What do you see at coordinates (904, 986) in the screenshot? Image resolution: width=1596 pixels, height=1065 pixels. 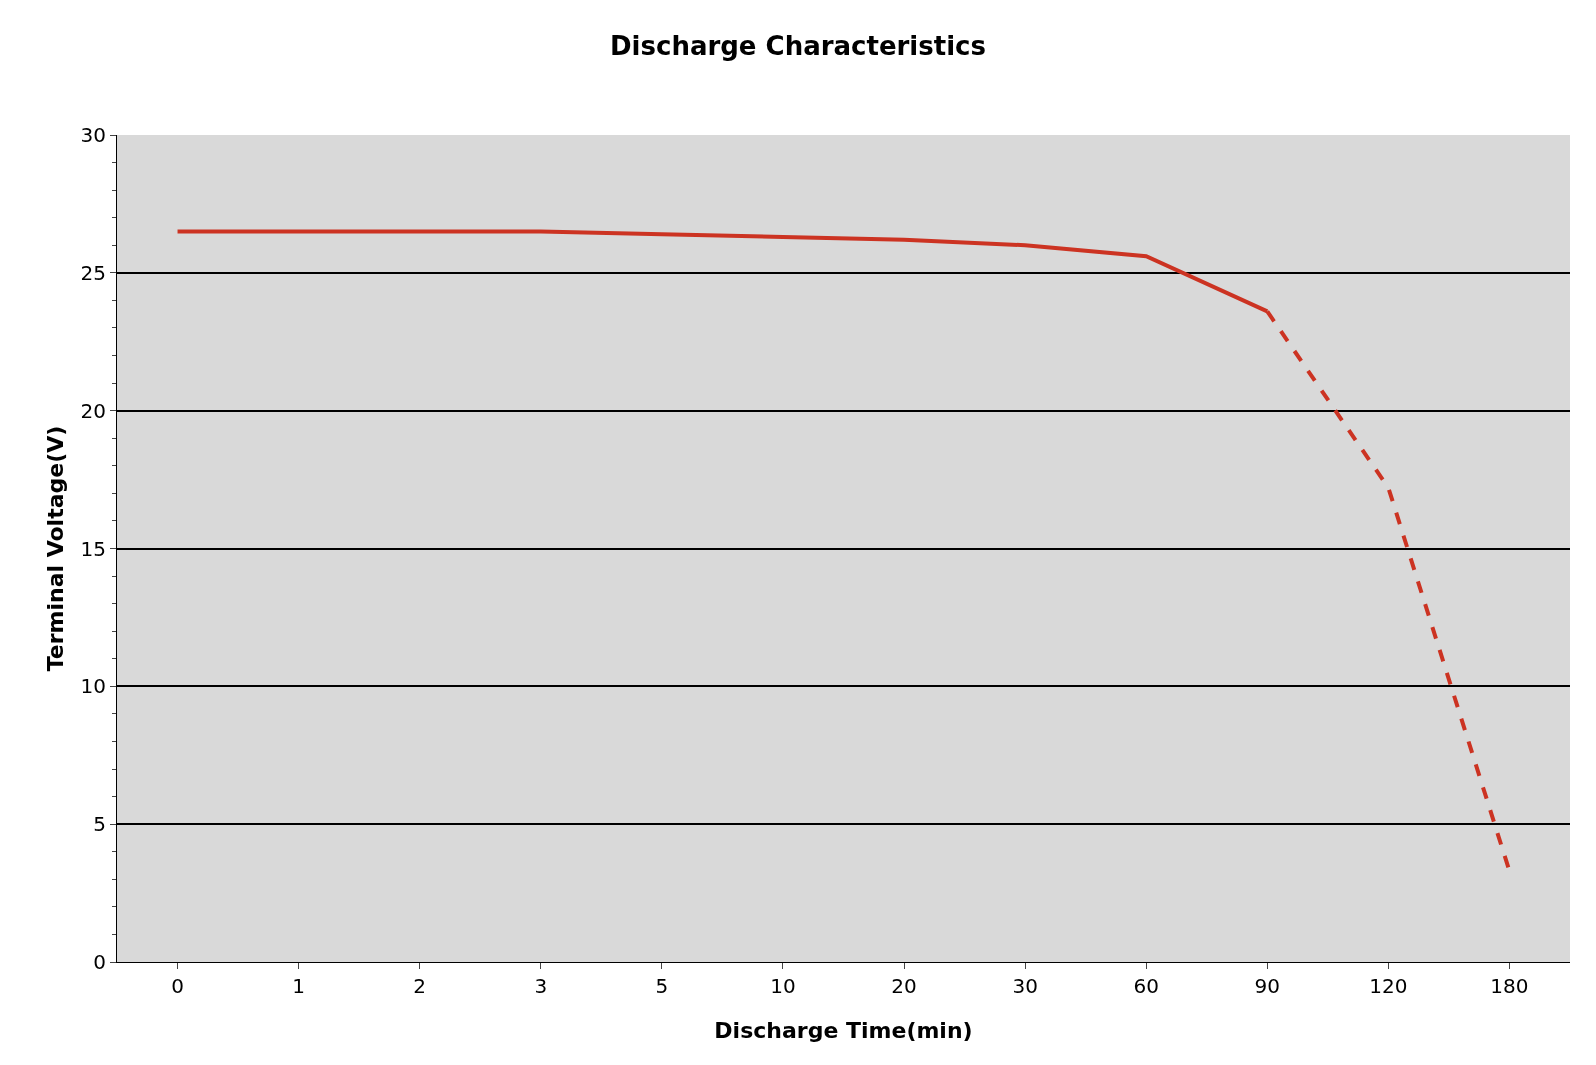 I see `x-tick-label: 20` at bounding box center [904, 986].